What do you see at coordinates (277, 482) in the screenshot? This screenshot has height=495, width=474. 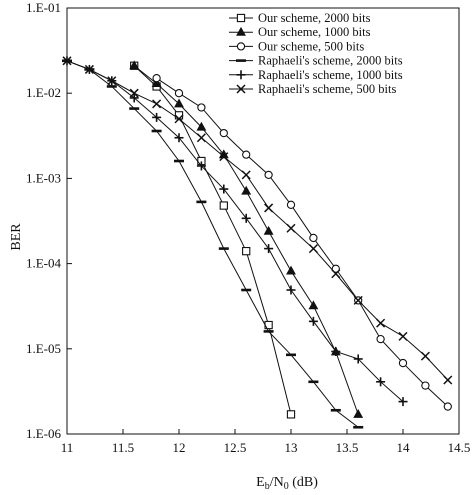 I see `x-axis-label-slash: /N` at bounding box center [277, 482].